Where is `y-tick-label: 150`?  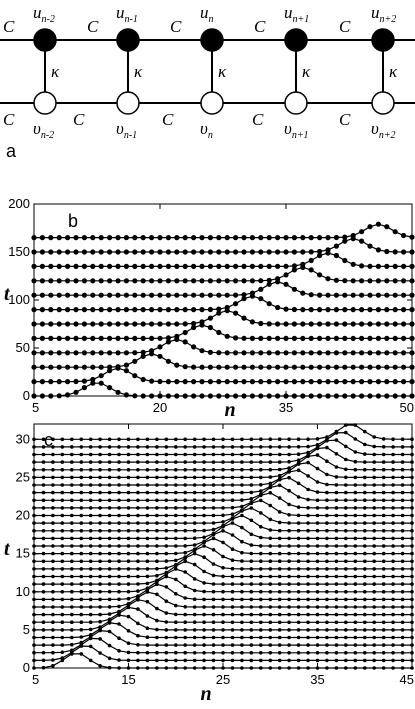
y-tick-label: 150 is located at coordinates (19, 251).